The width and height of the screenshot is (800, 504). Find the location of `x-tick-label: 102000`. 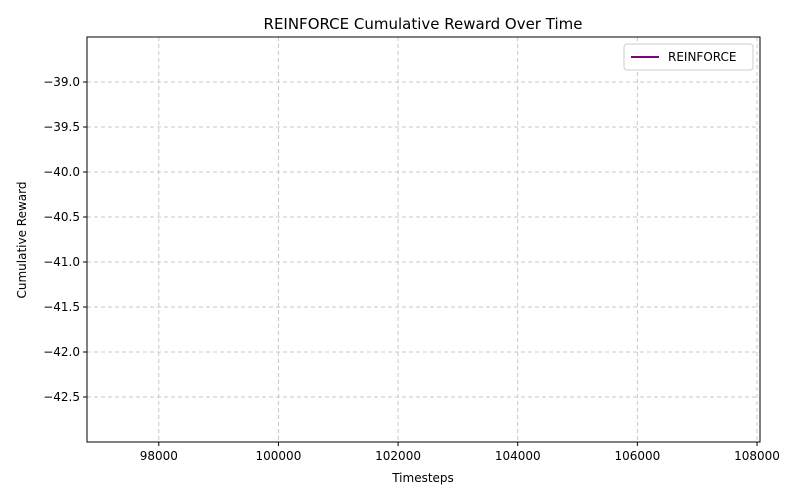

x-tick-label: 102000 is located at coordinates (398, 456).